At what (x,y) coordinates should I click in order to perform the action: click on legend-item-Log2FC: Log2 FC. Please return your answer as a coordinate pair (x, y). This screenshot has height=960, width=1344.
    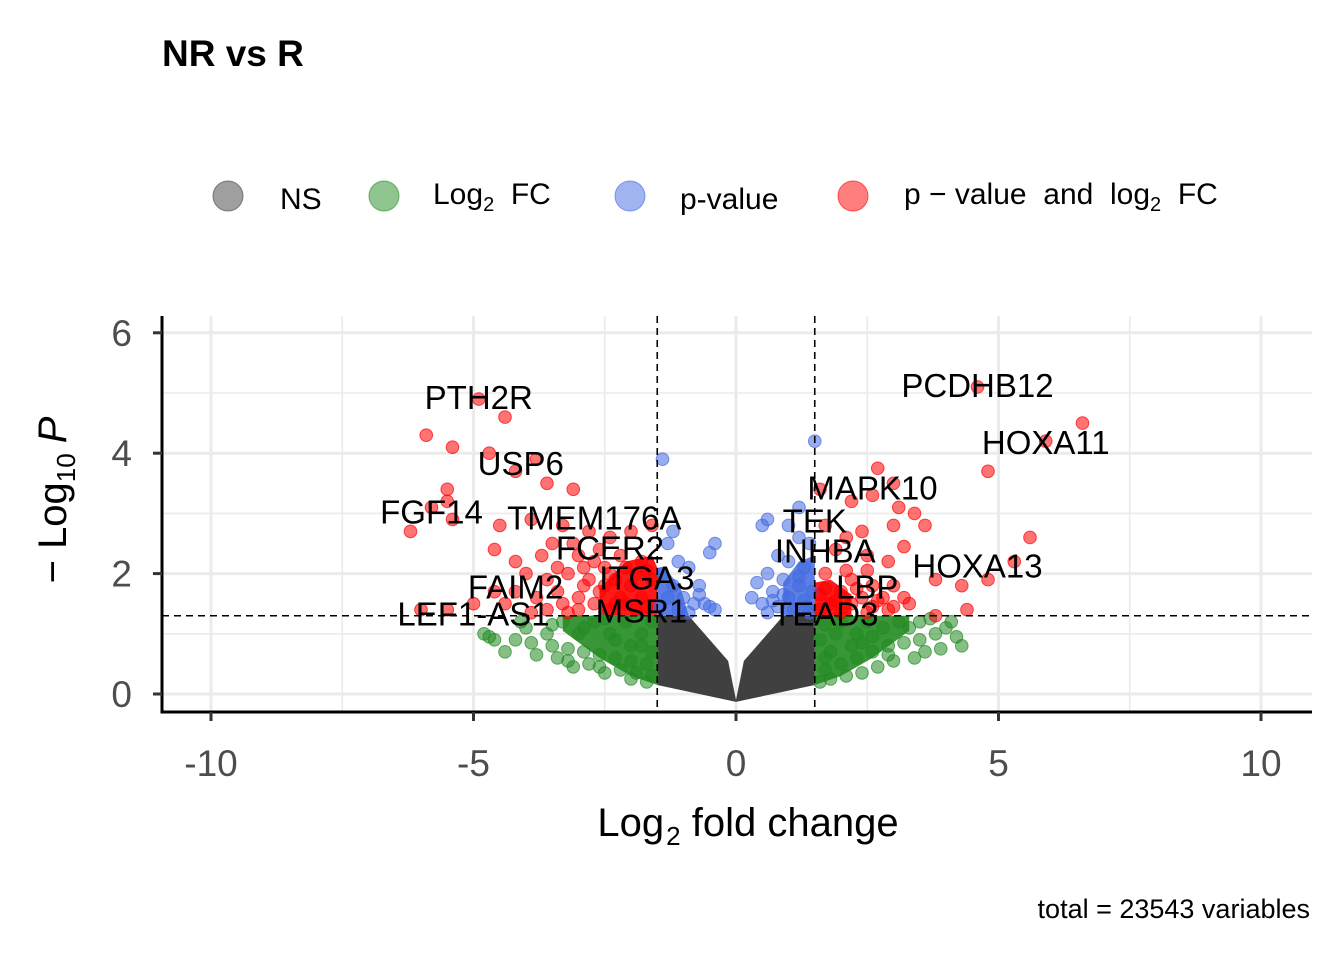
    Looking at the image, I should click on (459, 197).